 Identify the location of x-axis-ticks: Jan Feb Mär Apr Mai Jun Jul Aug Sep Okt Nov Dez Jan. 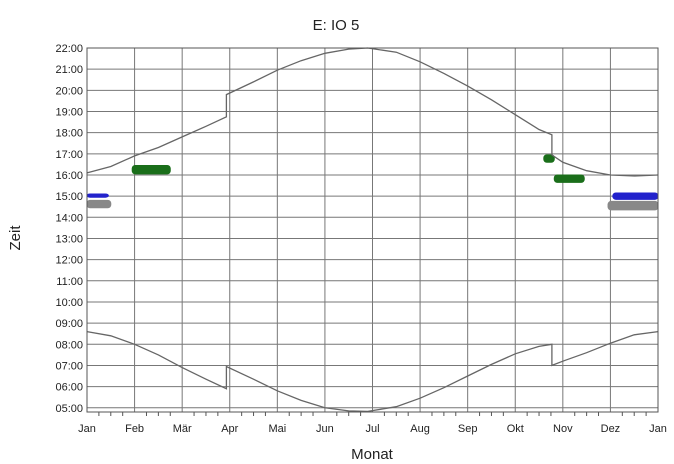
(372, 423).